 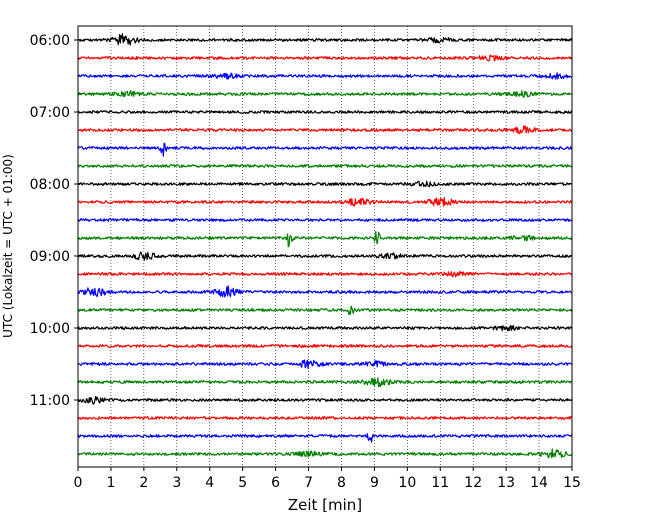 What do you see at coordinates (110, 483) in the screenshot?
I see `x-tick-label: 1` at bounding box center [110, 483].